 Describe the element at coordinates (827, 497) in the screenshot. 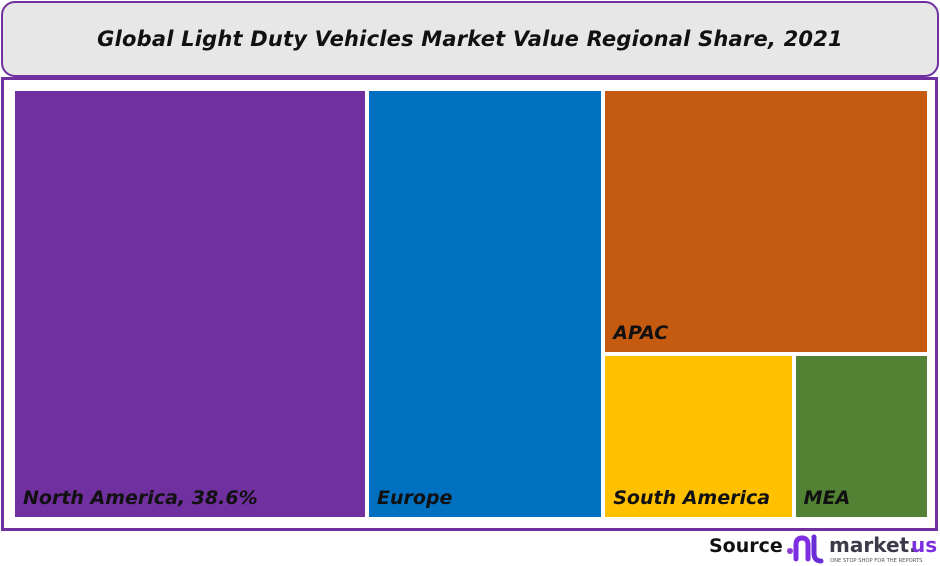

I see `tile-label-mea: MEA` at that location.